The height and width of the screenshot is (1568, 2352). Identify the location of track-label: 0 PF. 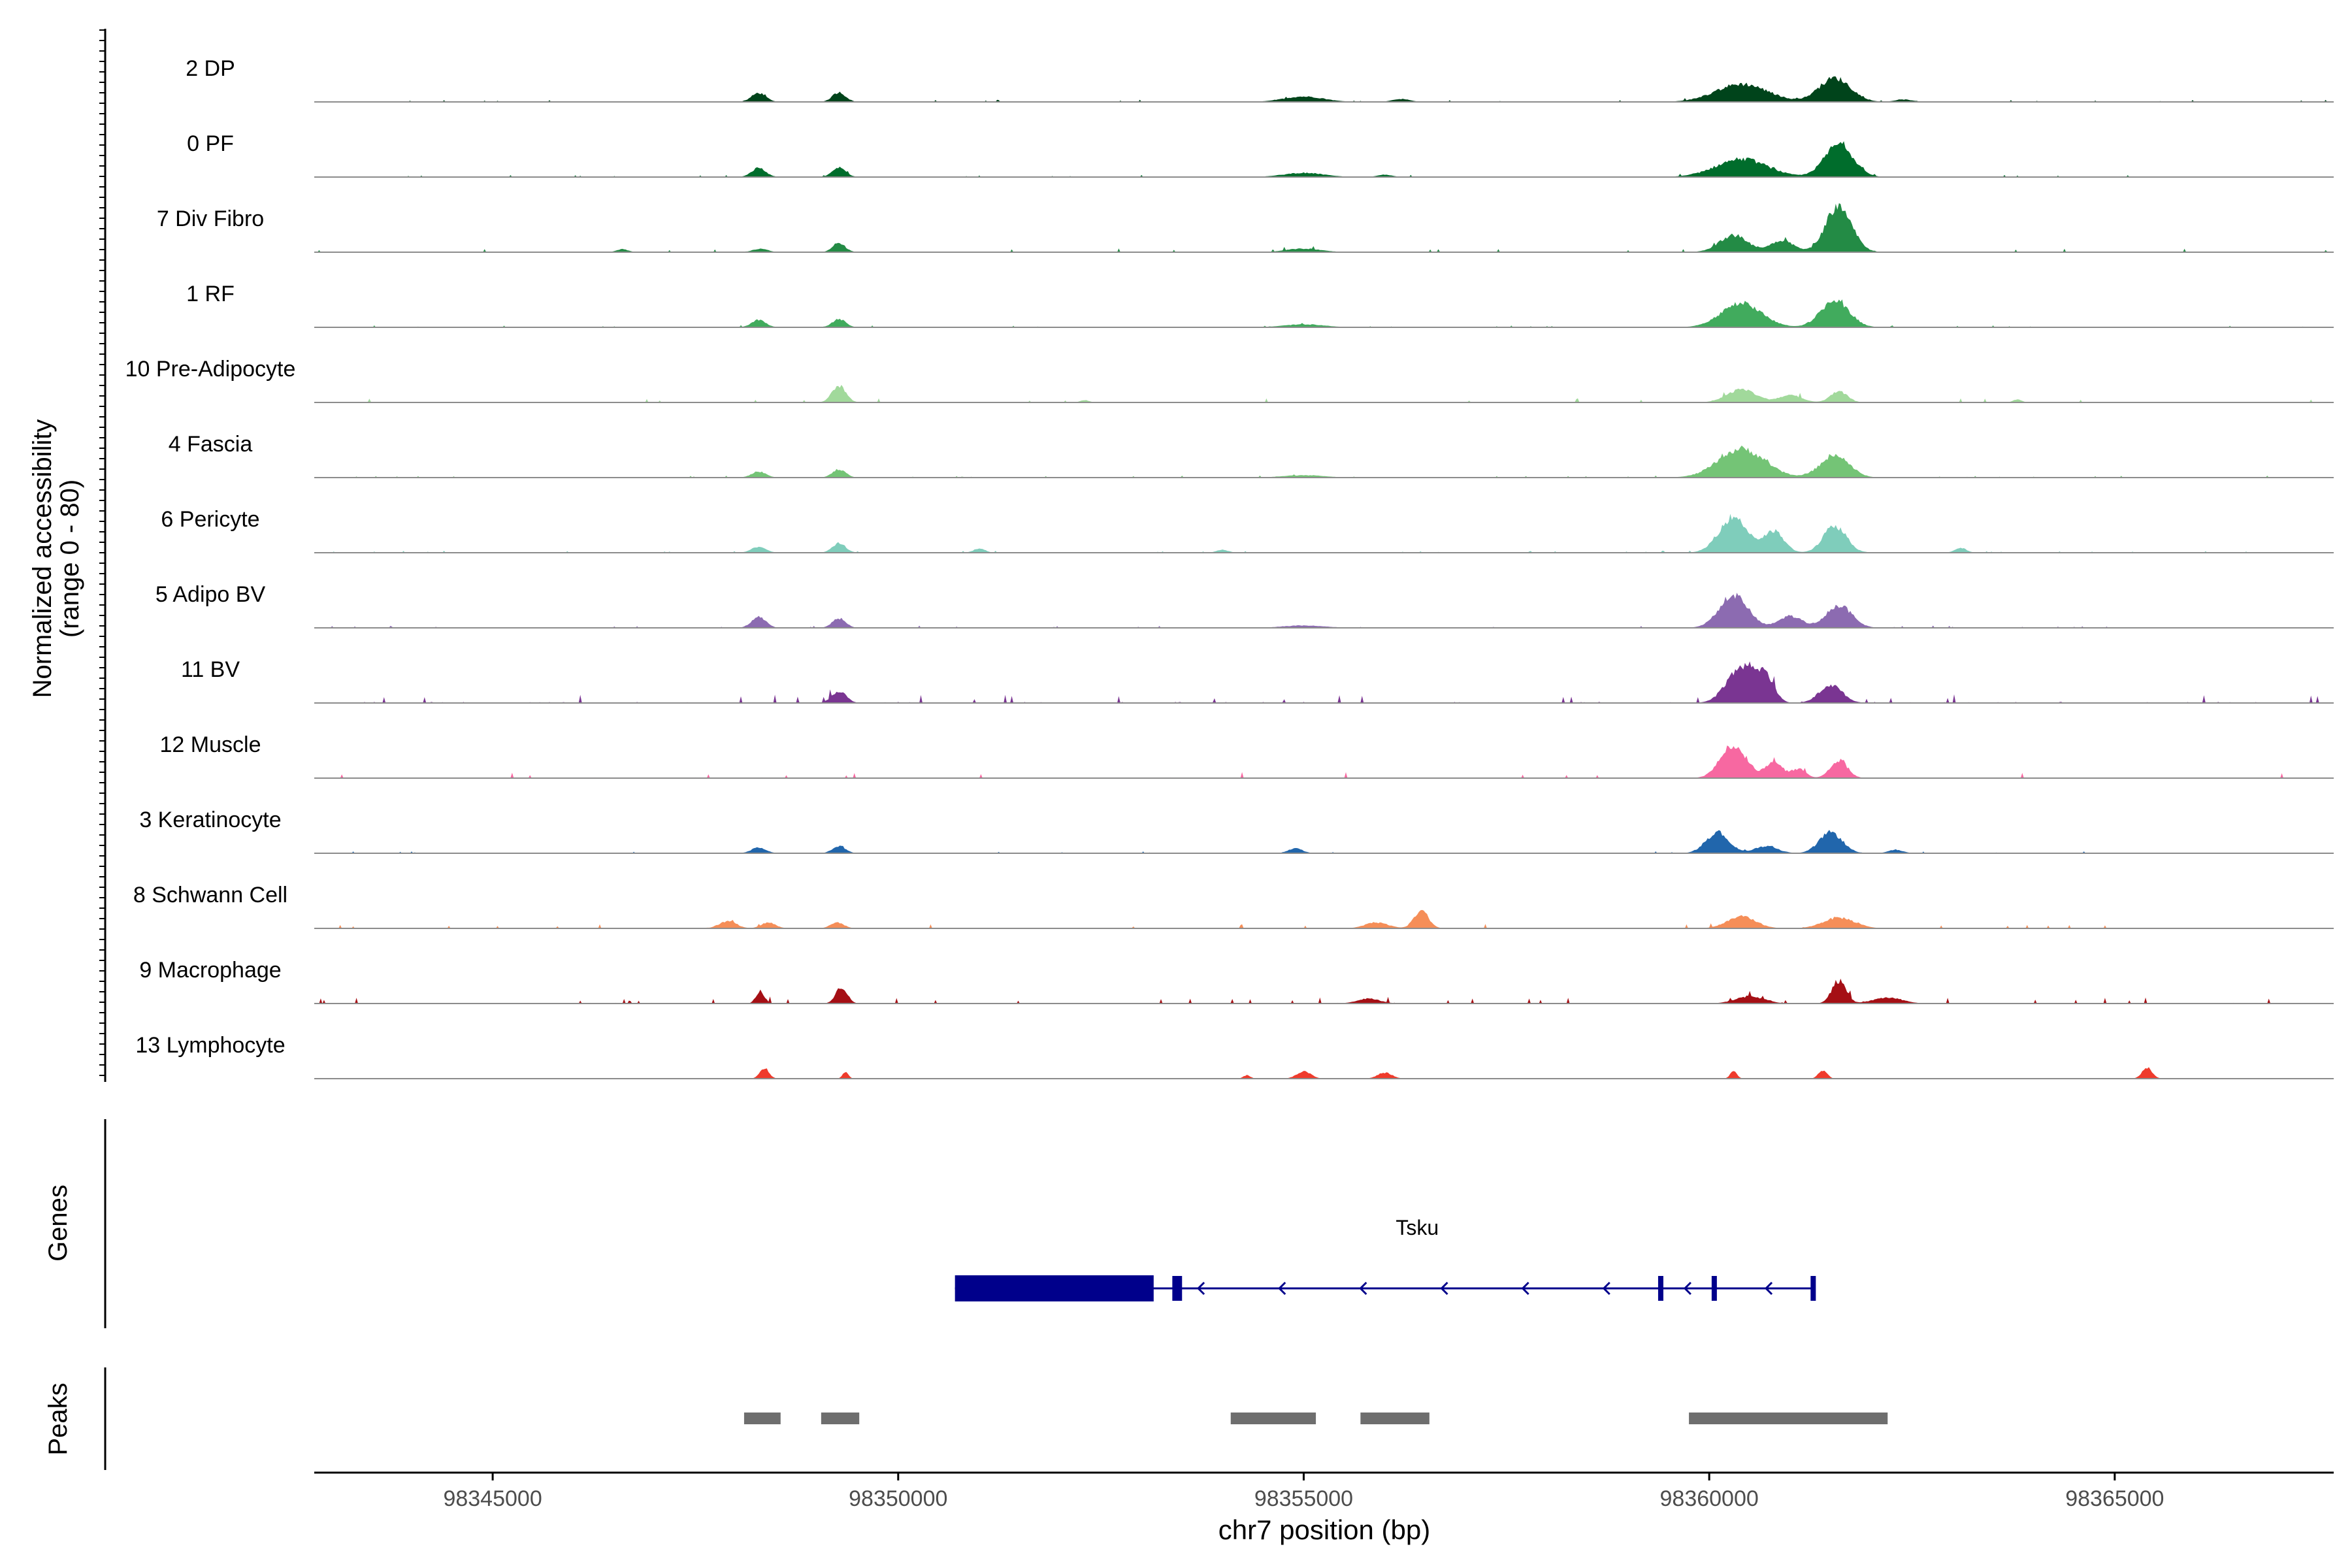
(210, 143).